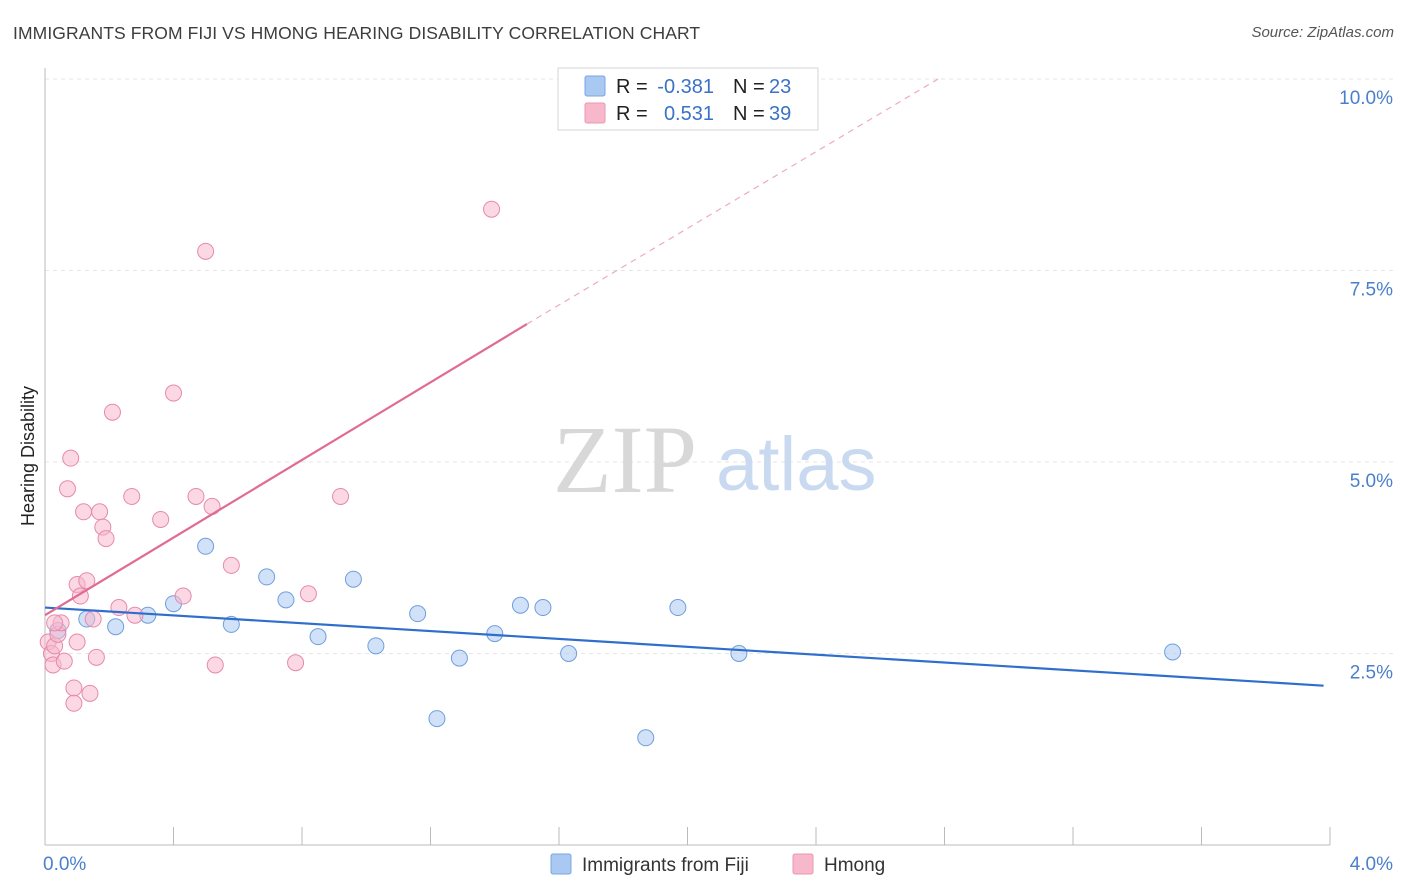 The image size is (1406, 892). I want to click on series-legend: Immigrants from Fiji Hmong, so click(717, 864).